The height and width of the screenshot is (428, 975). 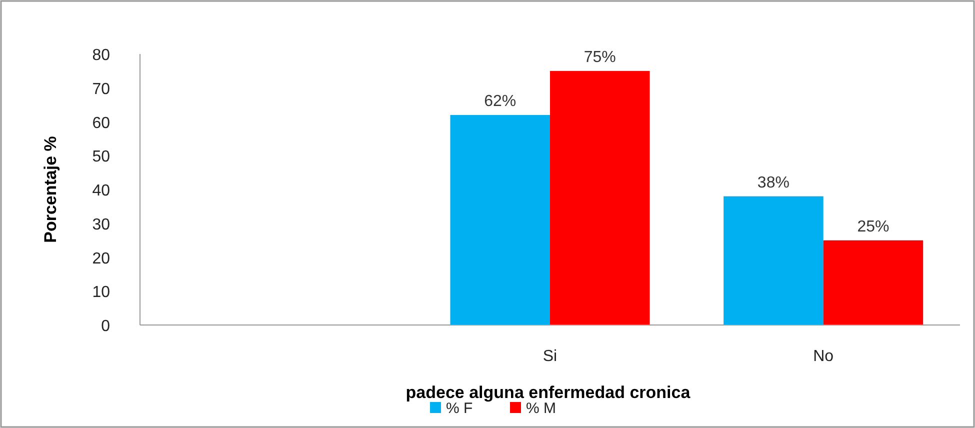 What do you see at coordinates (101, 225) in the screenshot?
I see `y-tick-label: 30` at bounding box center [101, 225].